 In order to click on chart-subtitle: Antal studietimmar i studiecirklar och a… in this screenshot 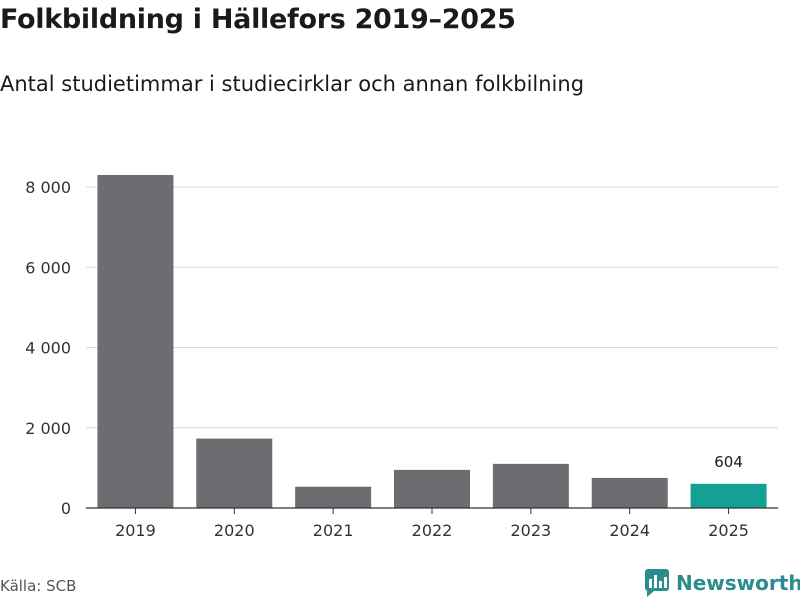, I will do `click(292, 84)`.